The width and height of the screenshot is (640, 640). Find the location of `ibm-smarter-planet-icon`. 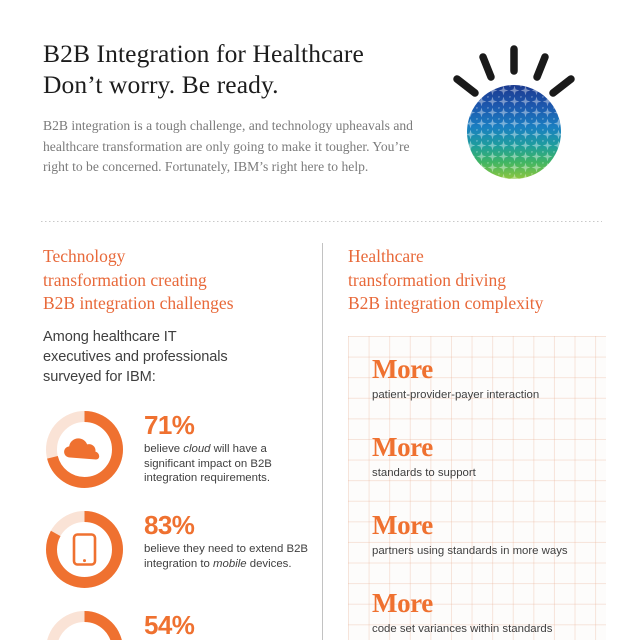

ibm-smarter-planet-icon is located at coordinates (523, 111).